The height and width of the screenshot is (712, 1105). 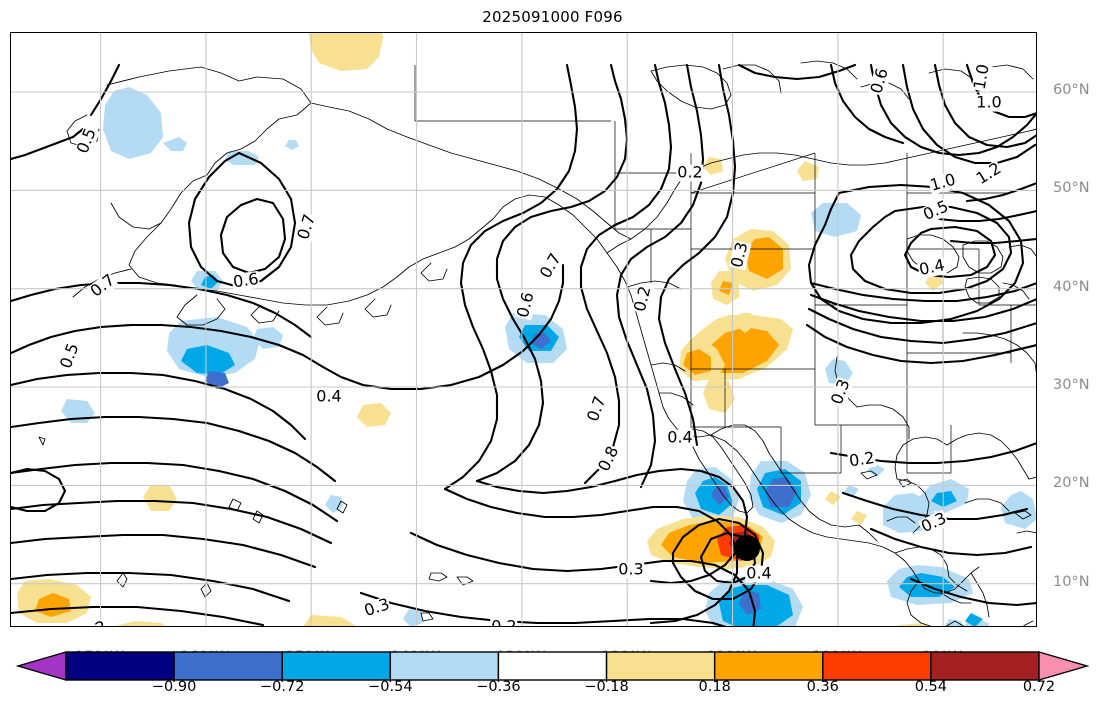 I want to click on latitude-tick-label: 60°N, so click(x=1071, y=90).